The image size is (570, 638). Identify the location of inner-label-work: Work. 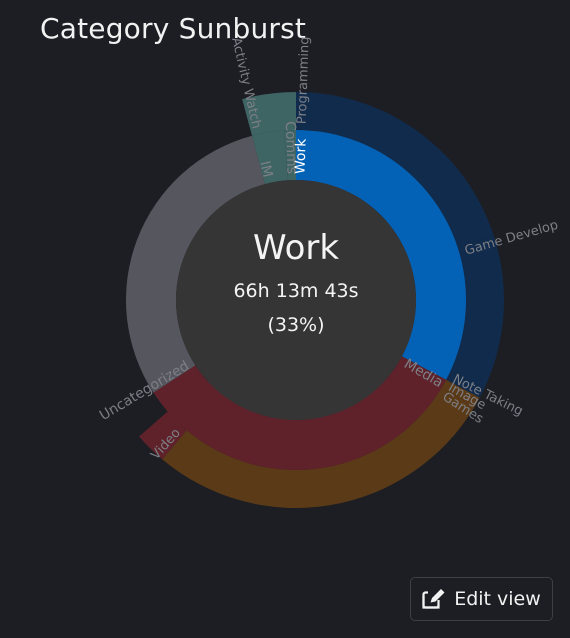
(300, 155).